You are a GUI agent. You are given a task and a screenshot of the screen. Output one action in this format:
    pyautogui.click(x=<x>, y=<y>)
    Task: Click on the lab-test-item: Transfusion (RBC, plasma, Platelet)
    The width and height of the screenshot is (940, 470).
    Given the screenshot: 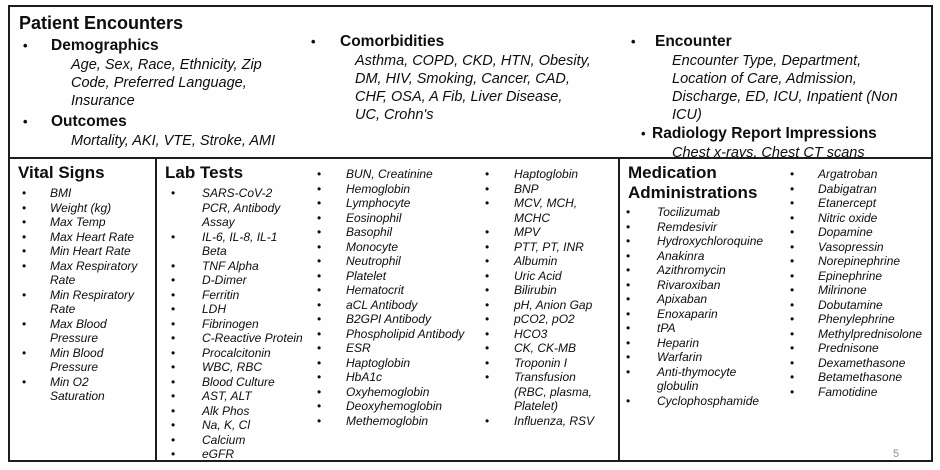 What is the action you would take?
    pyautogui.click(x=542, y=392)
    